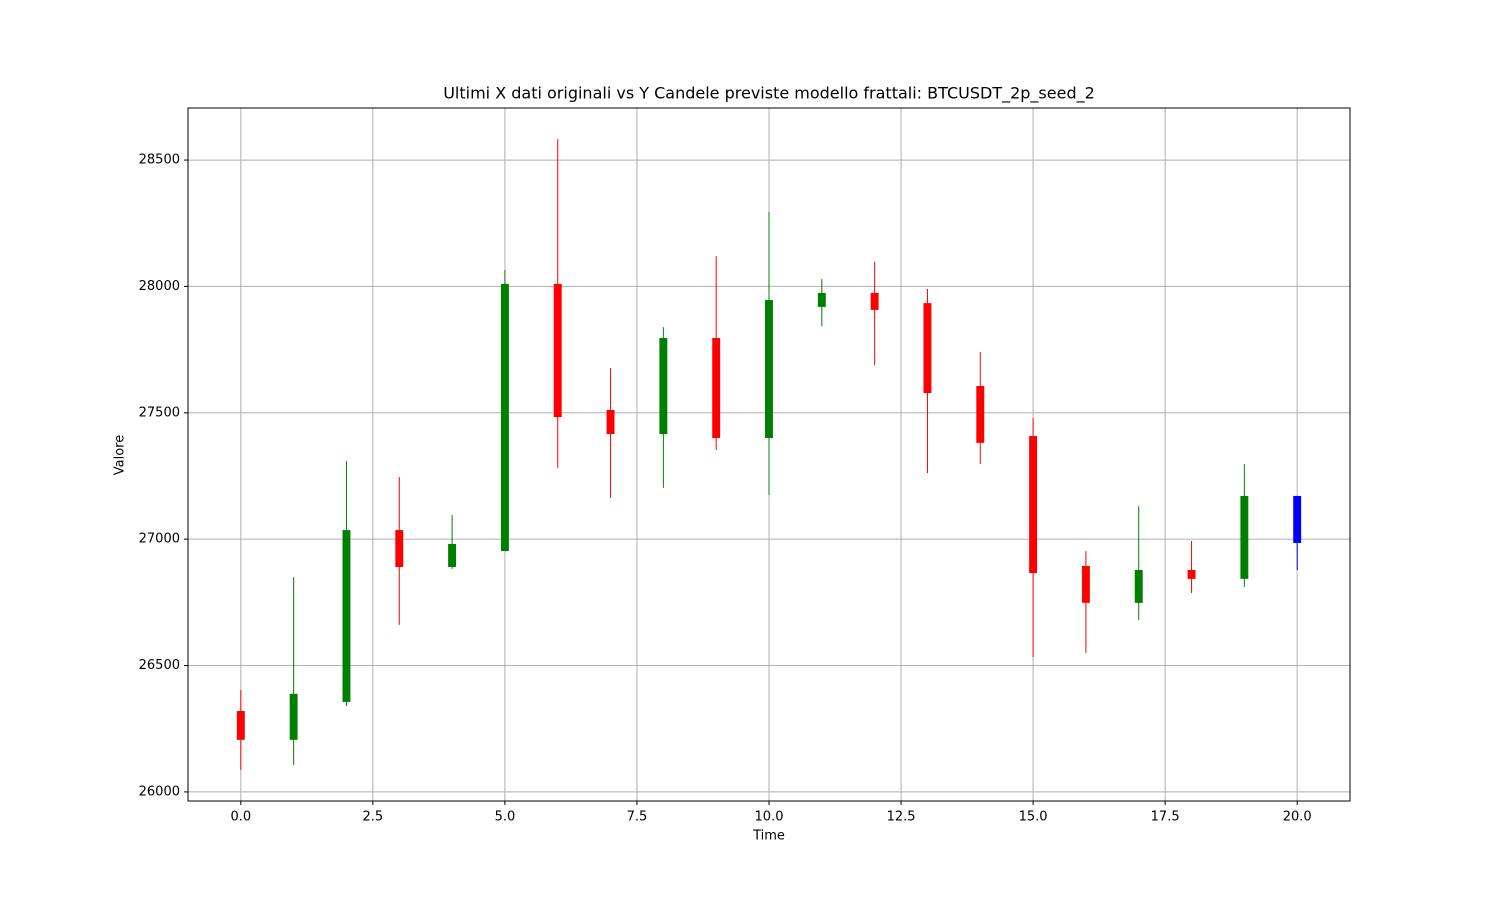 Image resolution: width=1500 pixels, height=900 pixels. Describe the element at coordinates (240, 817) in the screenshot. I see `x-tick-label: 0.0` at that location.